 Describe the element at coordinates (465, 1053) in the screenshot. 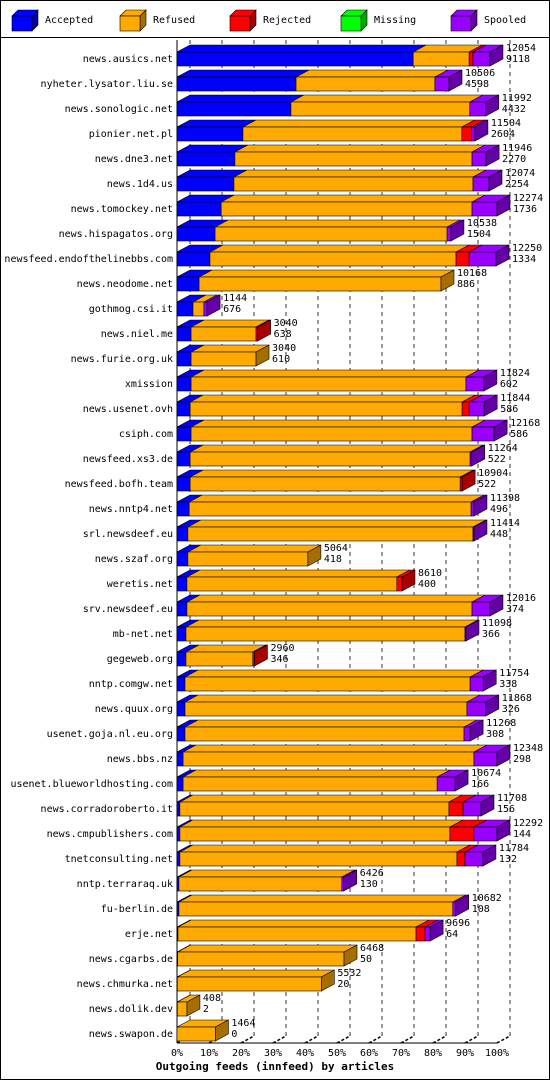

I see `x-tick-label: 90%` at that location.